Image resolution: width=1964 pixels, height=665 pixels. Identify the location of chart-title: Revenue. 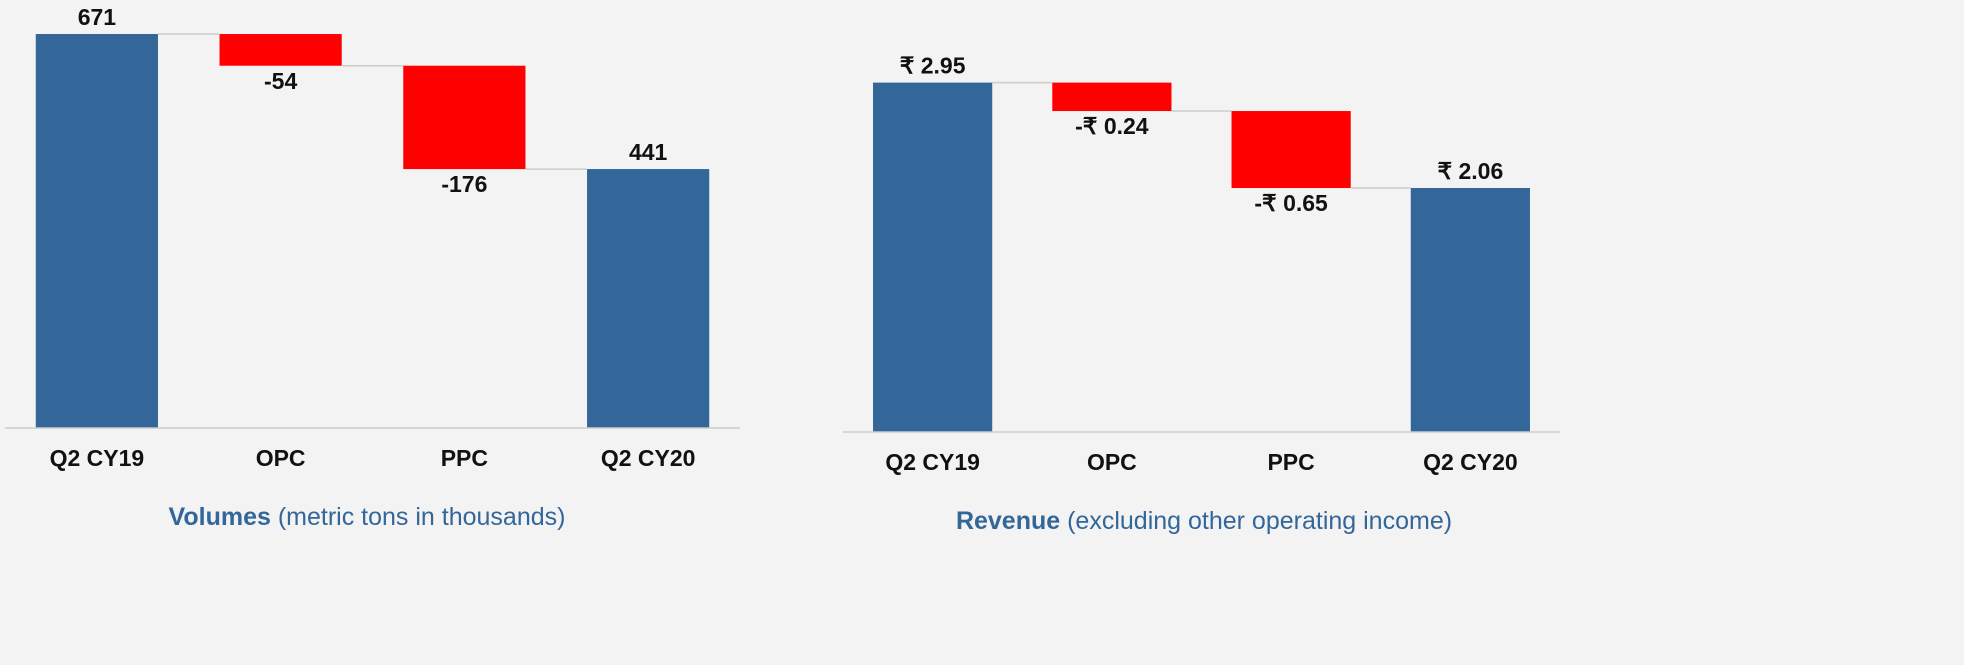
(1008, 521).